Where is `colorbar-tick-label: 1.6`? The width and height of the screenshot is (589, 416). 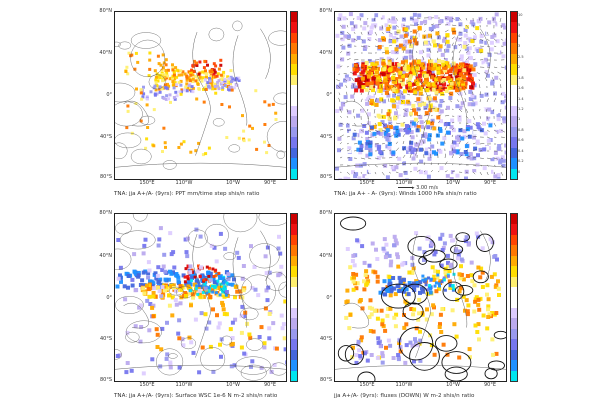 colorbar-tick-label: 1.6 is located at coordinates (521, 88).